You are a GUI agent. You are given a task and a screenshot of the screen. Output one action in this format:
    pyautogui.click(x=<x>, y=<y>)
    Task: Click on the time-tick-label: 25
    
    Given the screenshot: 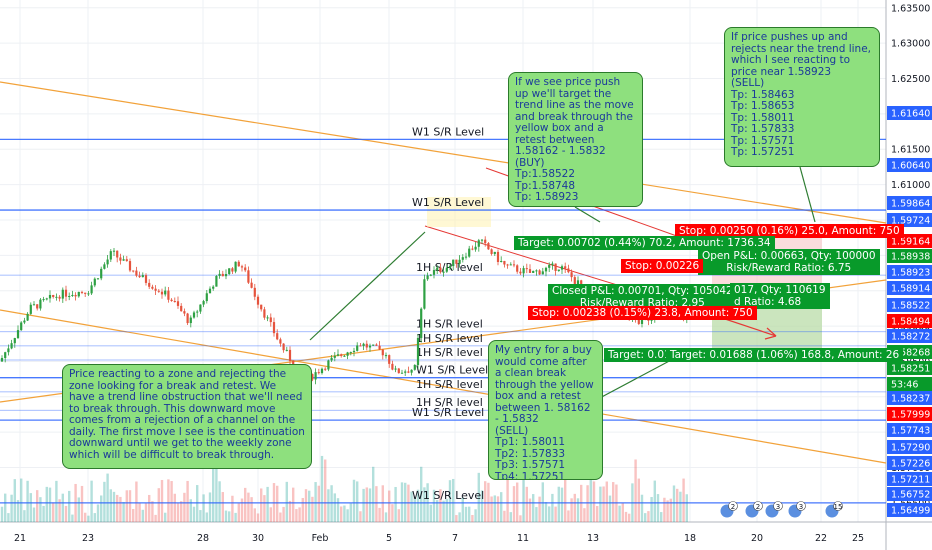 What is the action you would take?
    pyautogui.click(x=858, y=538)
    